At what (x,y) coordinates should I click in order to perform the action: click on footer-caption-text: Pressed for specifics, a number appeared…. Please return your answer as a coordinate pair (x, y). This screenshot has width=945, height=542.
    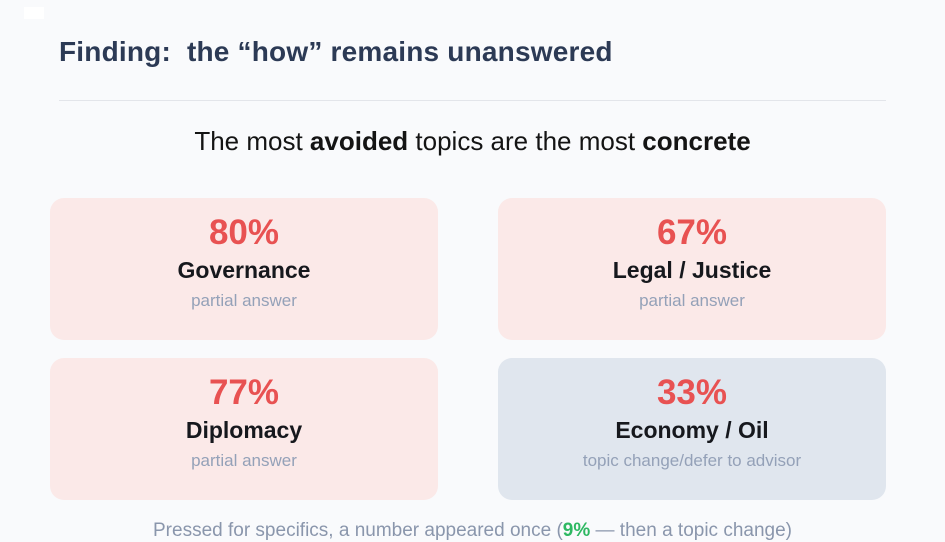
    Looking at the image, I should click on (358, 530).